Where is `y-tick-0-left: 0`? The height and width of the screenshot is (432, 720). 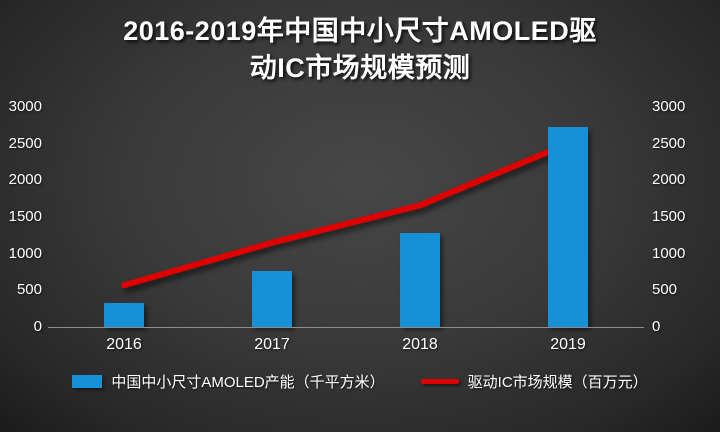 y-tick-0-left: 0 is located at coordinates (37, 326).